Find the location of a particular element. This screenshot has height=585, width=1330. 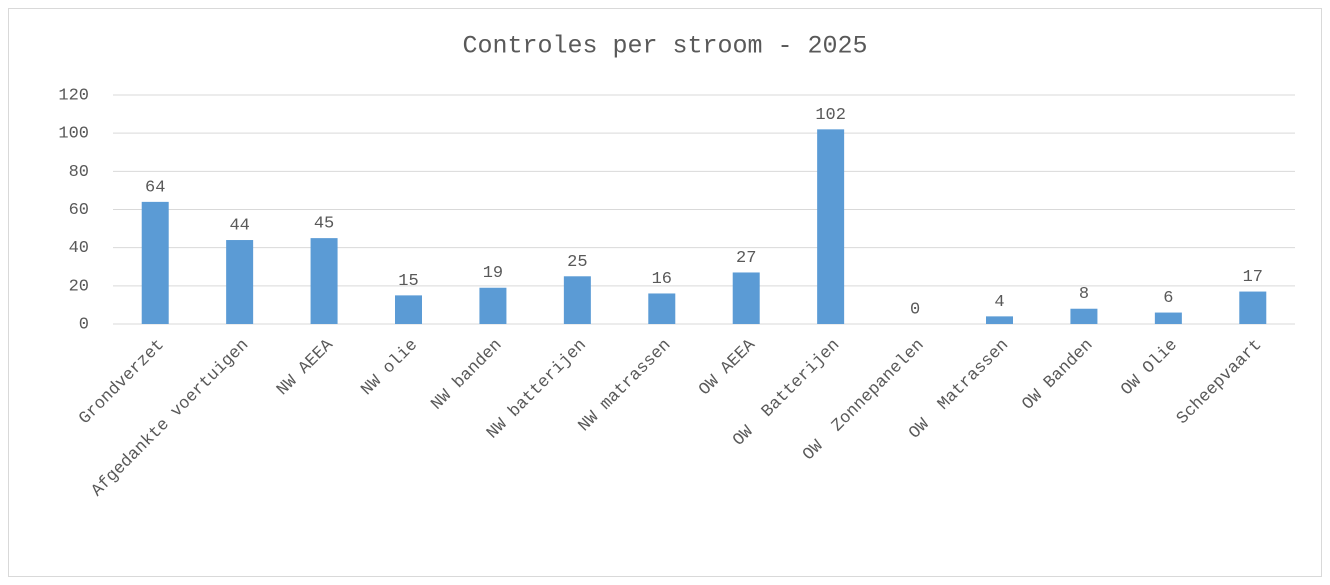

data-label: 45 is located at coordinates (324, 224).